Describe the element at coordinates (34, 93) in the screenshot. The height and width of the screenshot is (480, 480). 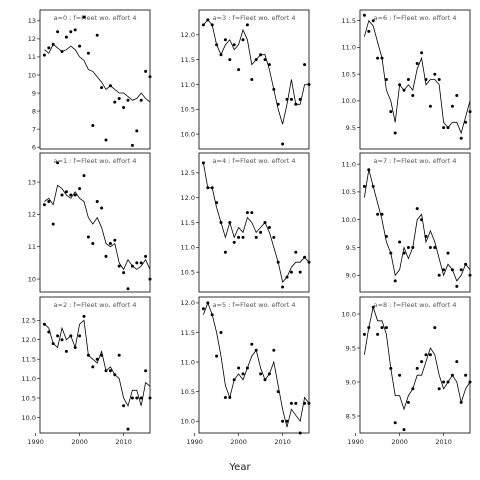
I see `y-tick-label: 9` at that location.